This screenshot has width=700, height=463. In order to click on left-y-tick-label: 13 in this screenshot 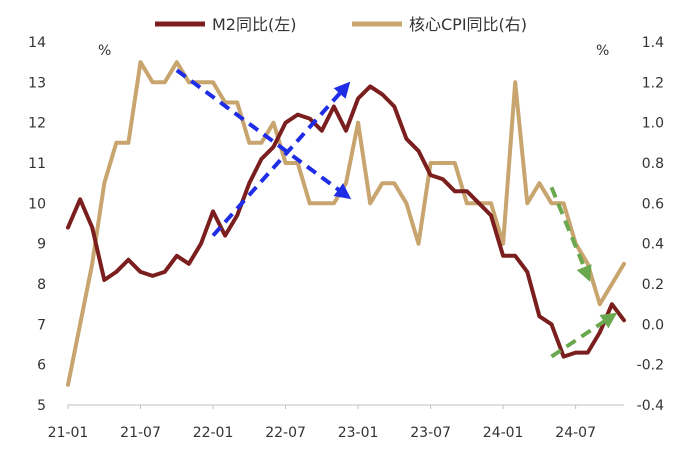, I will do `click(37, 83)`.